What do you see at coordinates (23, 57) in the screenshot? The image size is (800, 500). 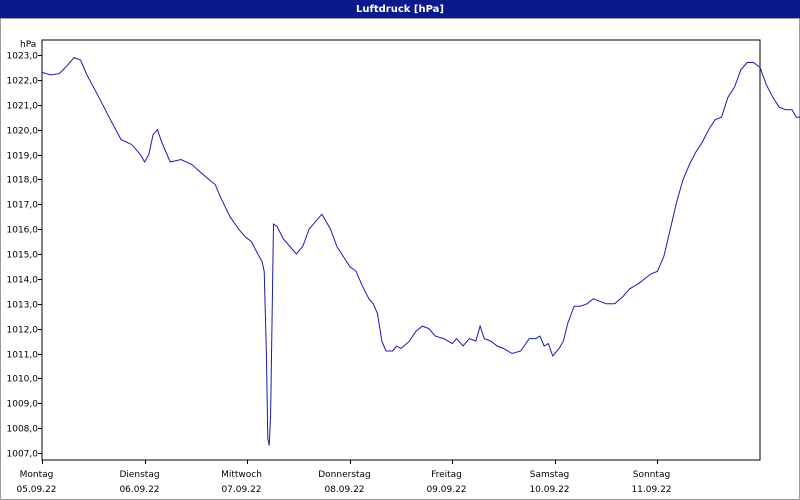 I see `y-tick-label: 1023,0` at bounding box center [23, 57].